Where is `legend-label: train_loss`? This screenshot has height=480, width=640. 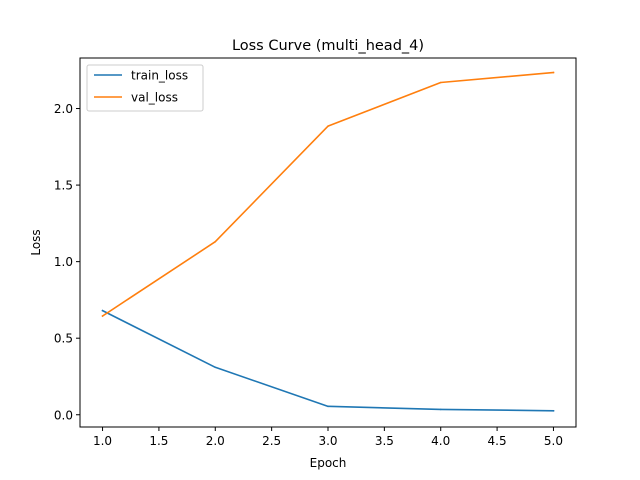
legend-label: train_loss is located at coordinates (159, 76).